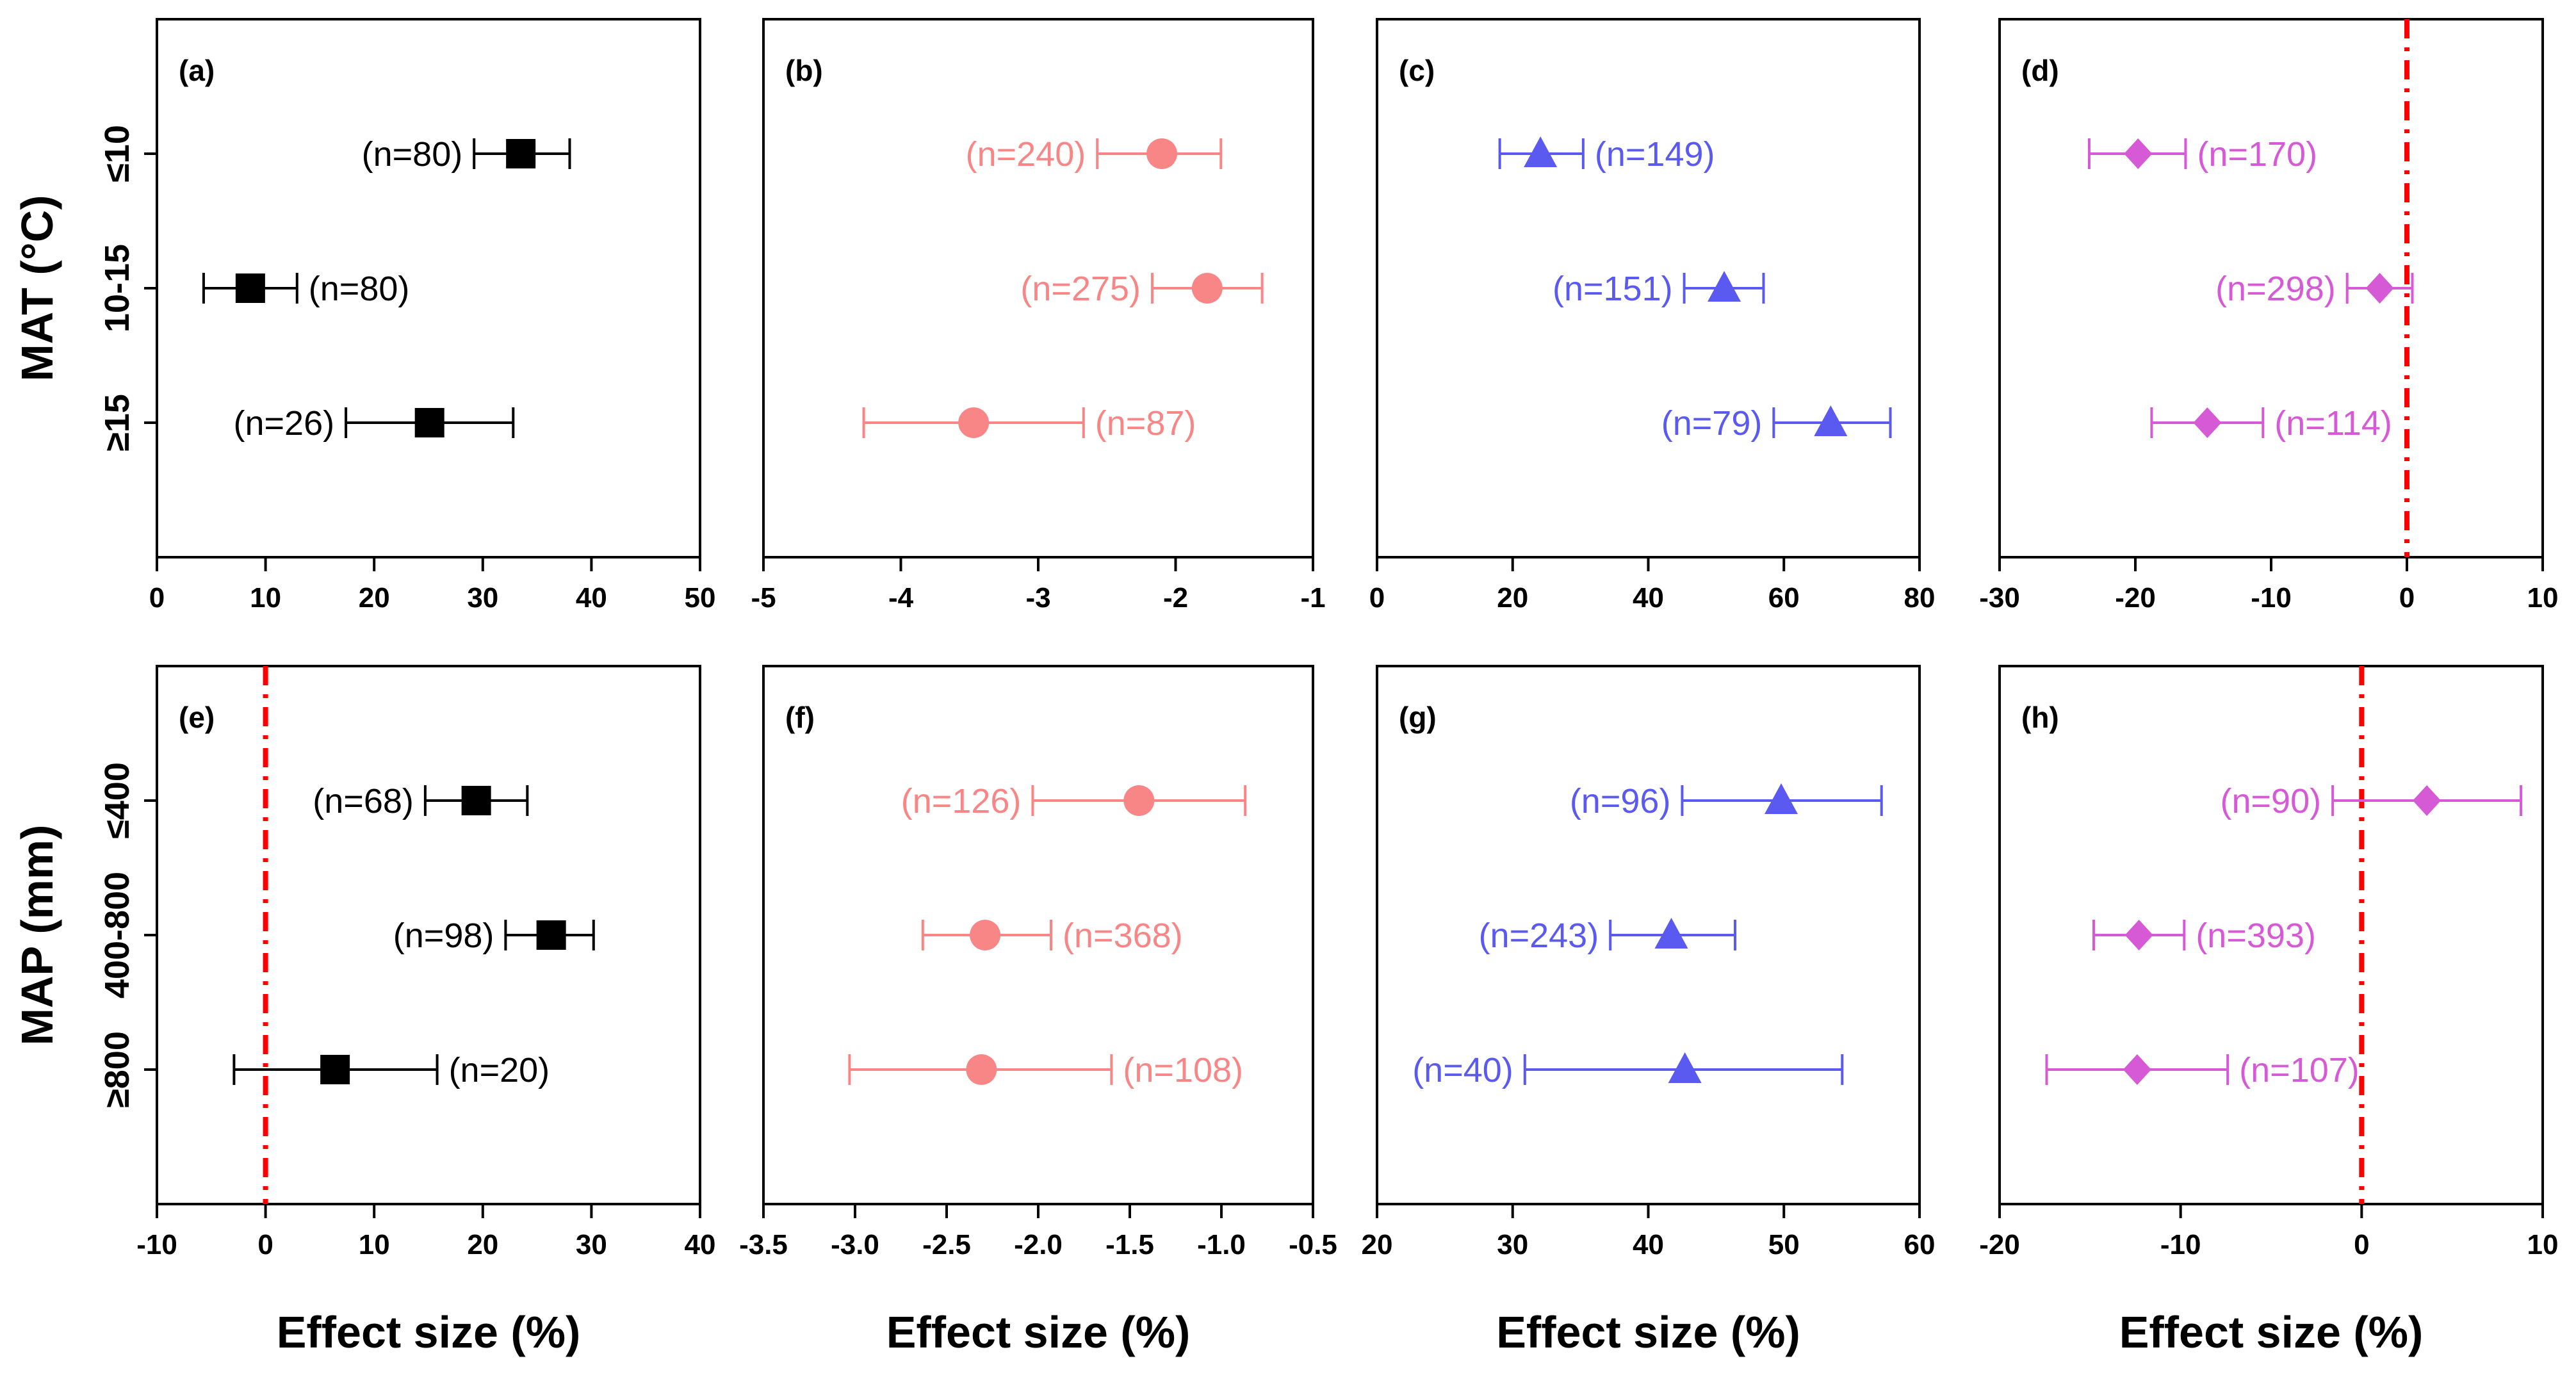  I want to click on x-tick-label: -1, so click(1312, 598).